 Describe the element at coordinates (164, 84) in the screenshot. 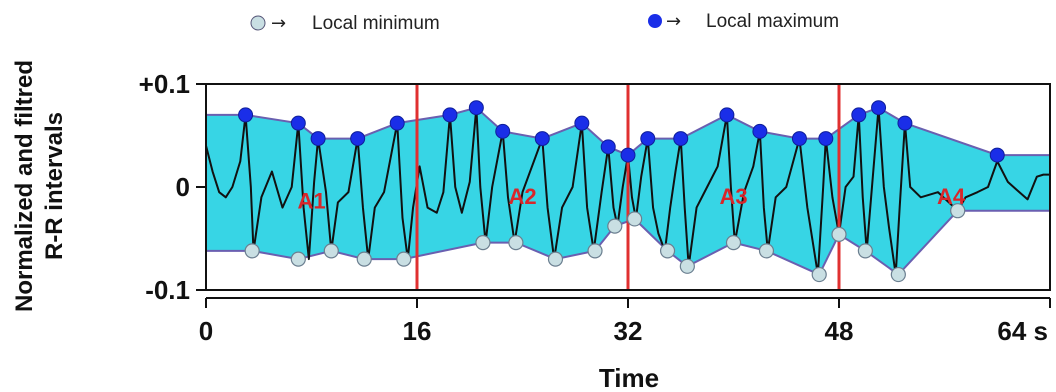

I see `y-tick-label: +0.1` at that location.